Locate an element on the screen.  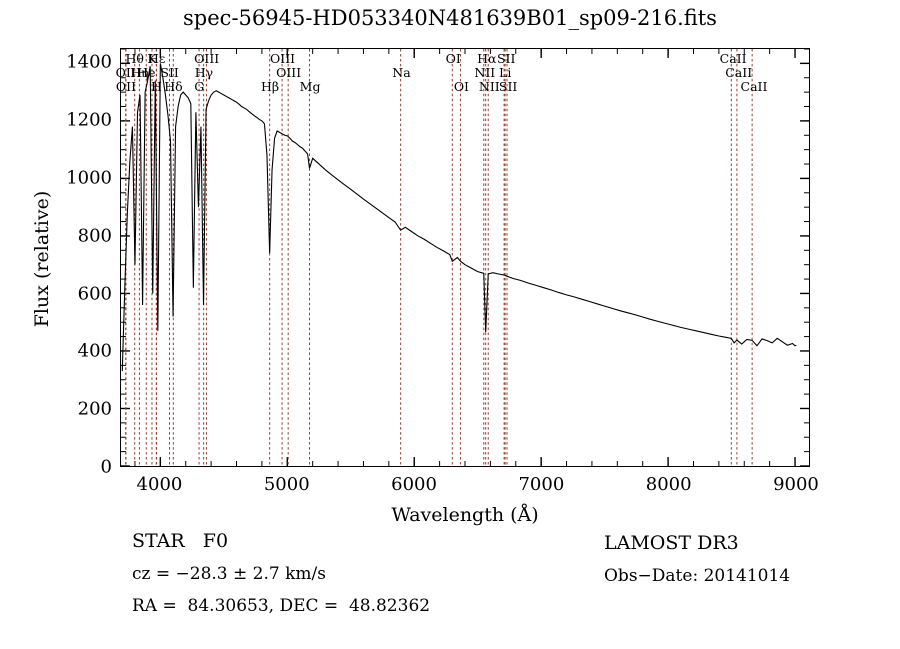
x-tick-label: 4000 is located at coordinates (159, 484).